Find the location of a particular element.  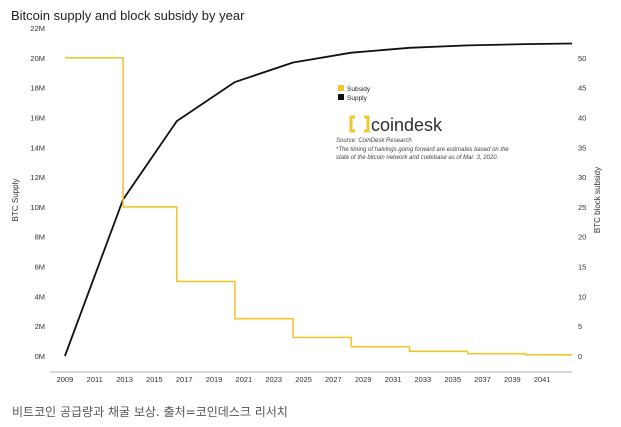

source-text: Source: CoinDesk Research is located at coordinates (374, 141).